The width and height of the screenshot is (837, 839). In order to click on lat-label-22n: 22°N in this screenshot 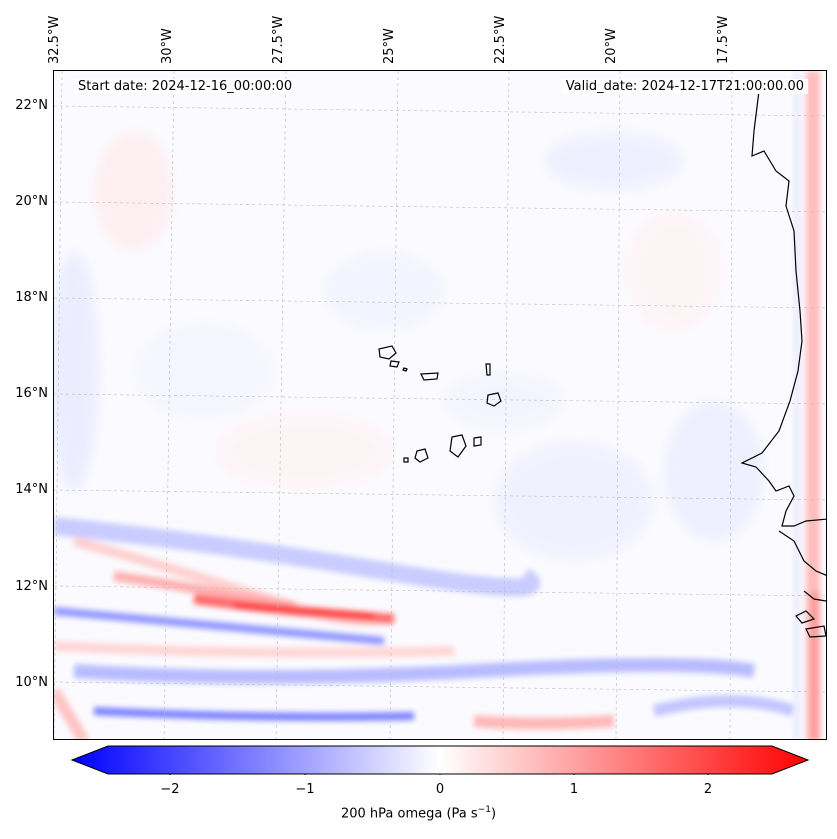, I will do `click(31, 105)`.